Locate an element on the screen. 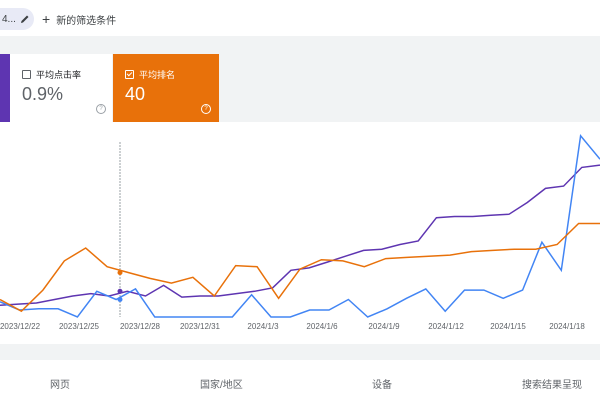  x-tick-label: 2024/1/6 is located at coordinates (322, 326).